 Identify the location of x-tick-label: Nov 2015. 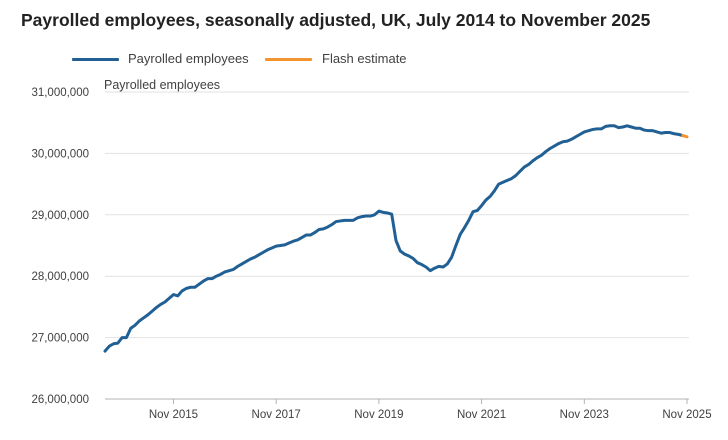
(173, 415).